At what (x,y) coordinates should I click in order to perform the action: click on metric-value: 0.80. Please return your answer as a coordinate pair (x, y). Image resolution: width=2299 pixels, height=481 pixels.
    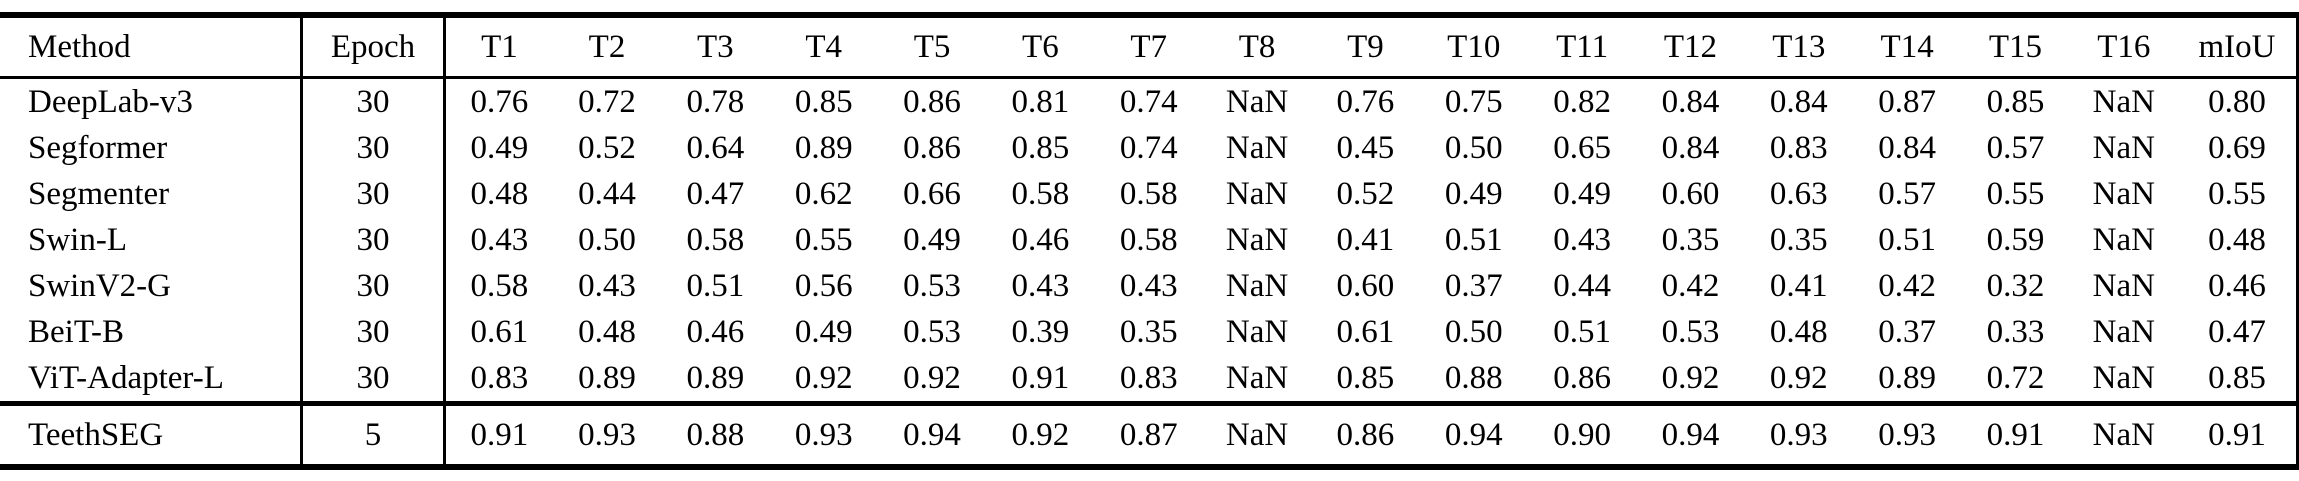
    Looking at the image, I should click on (2238, 101).